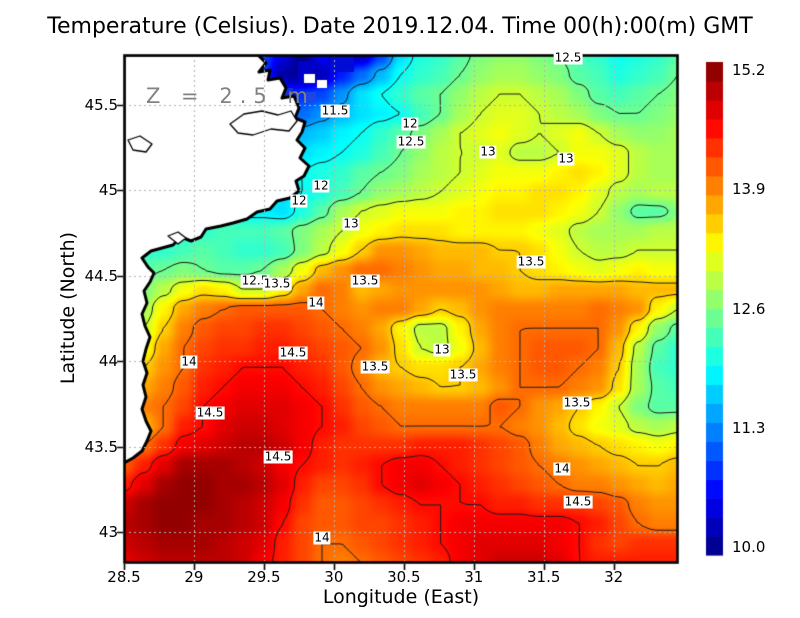 The image size is (800, 618). Describe the element at coordinates (124, 577) in the screenshot. I see `x-tick-label: 28.5` at that location.